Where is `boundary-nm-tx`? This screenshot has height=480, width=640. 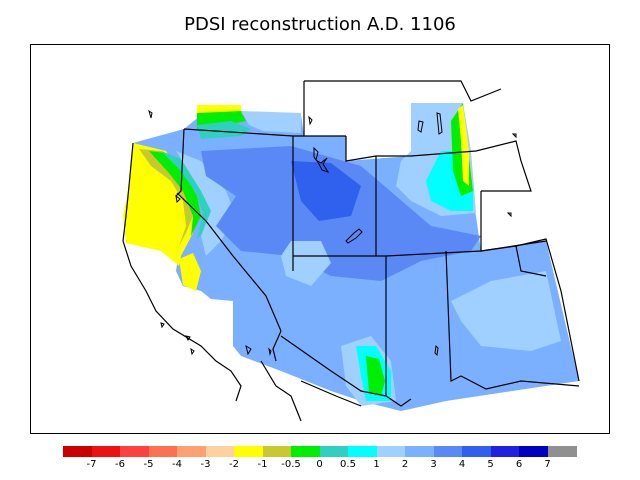
boundary-nm-tx is located at coordinates (512, 320).